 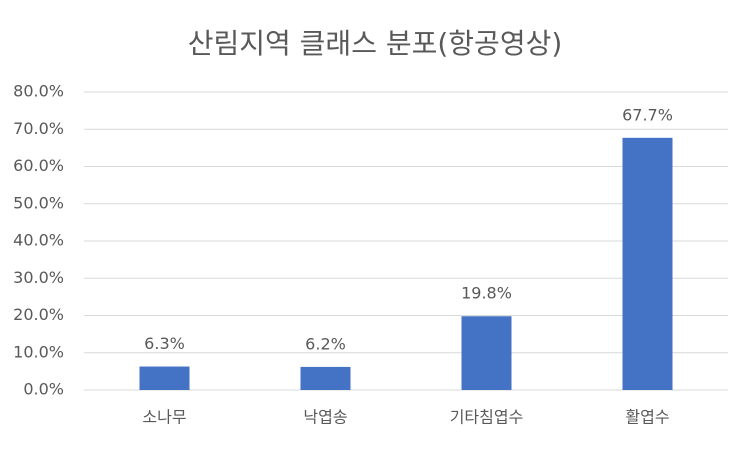 What do you see at coordinates (325, 417) in the screenshot?
I see `x-tick-label: 낙엽송` at bounding box center [325, 417].